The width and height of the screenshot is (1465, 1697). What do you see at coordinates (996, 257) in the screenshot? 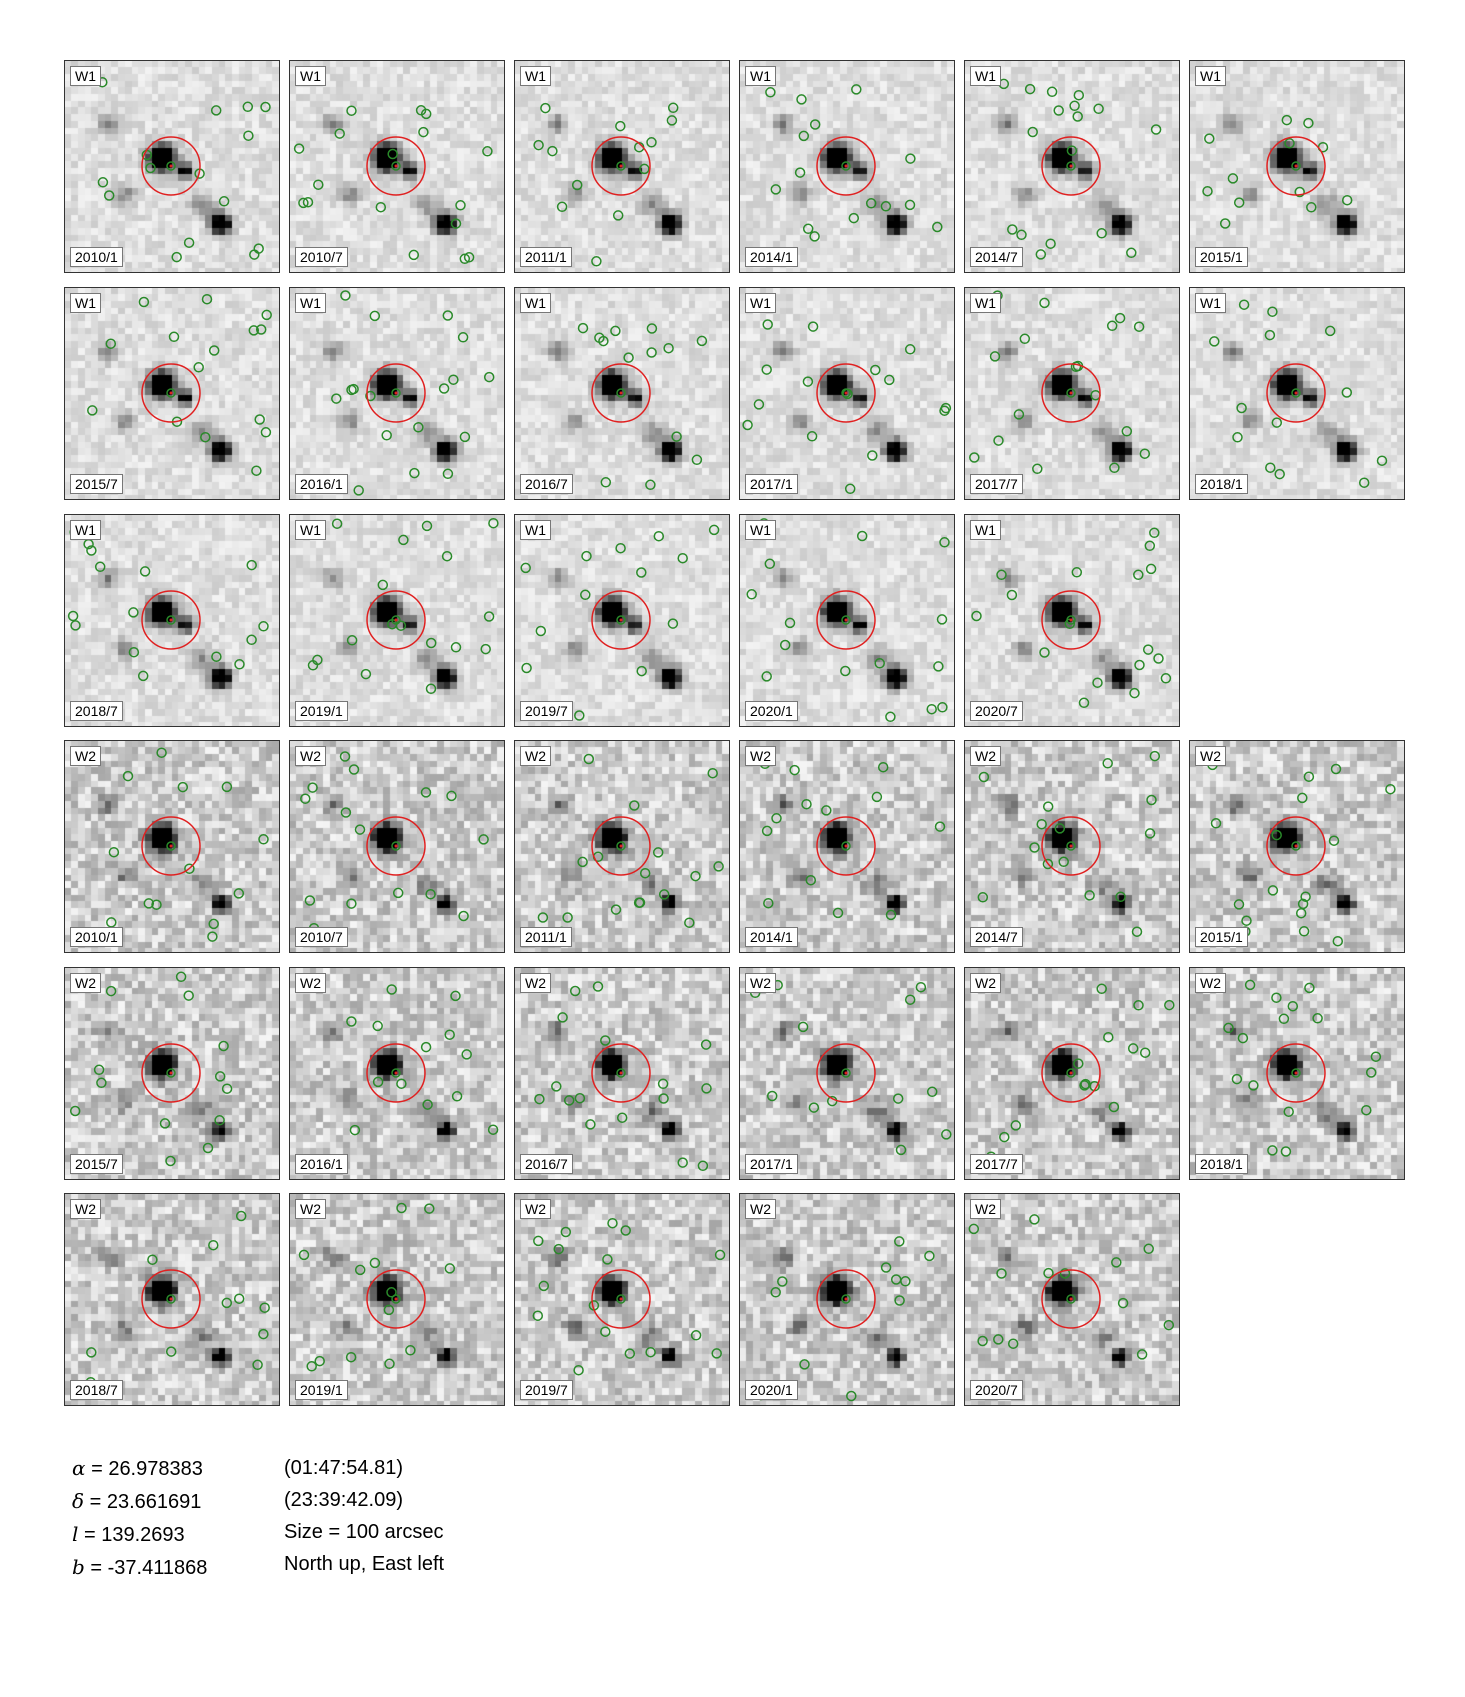
I see `epoch-label: 2014/7` at bounding box center [996, 257].